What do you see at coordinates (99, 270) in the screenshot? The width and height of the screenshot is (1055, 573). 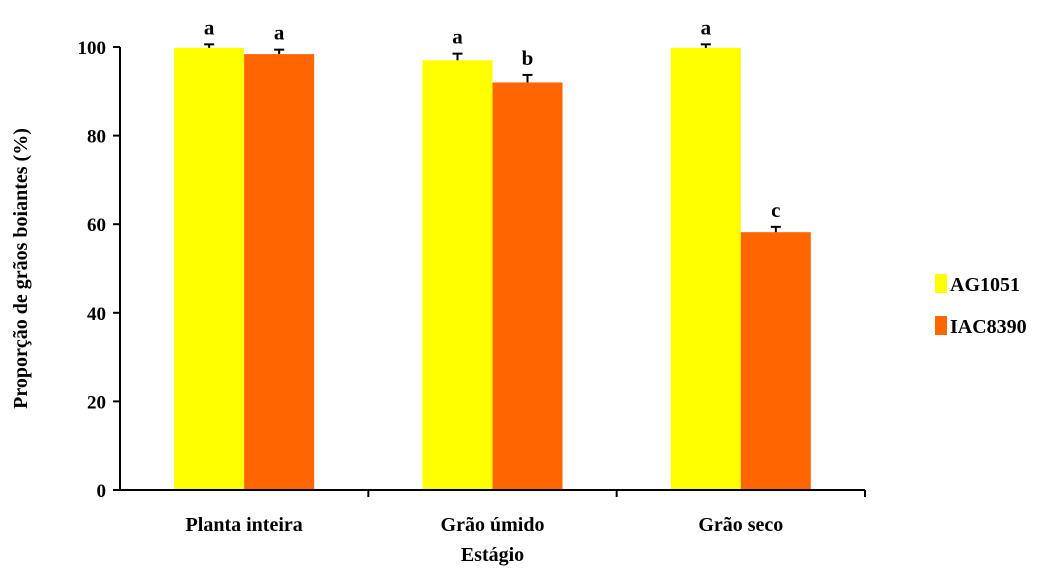 I see `y-ticks-layer: 0 20 40 60 80 100` at bounding box center [99, 270].